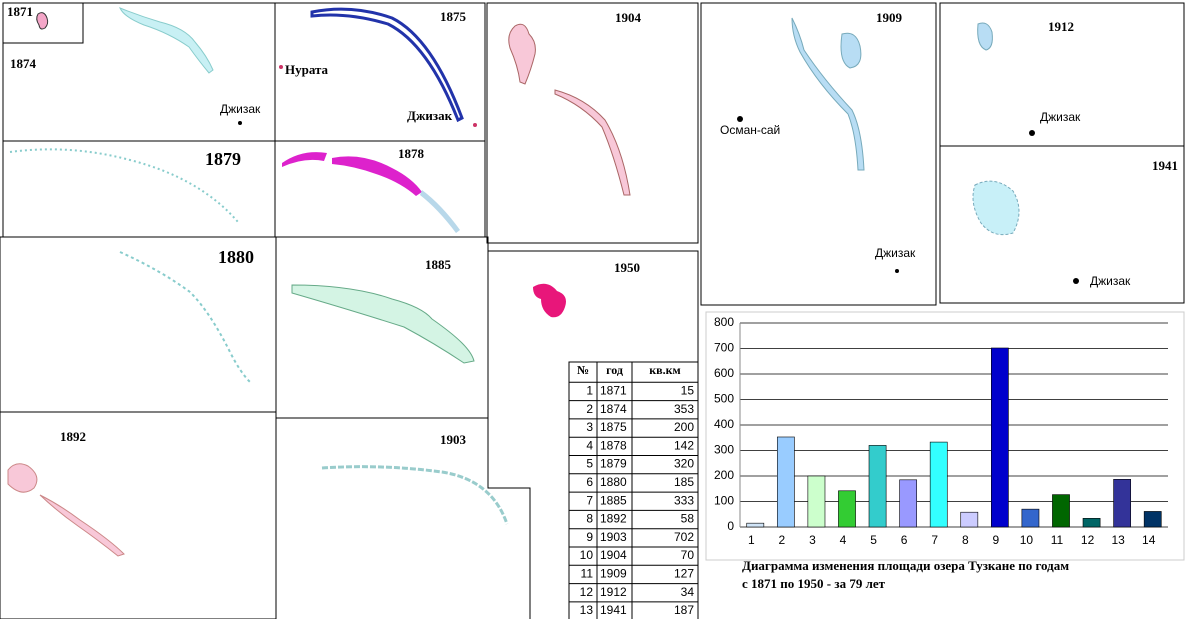 Image resolution: width=1186 pixels, height=619 pixels. I want to click on map-year: 1903, so click(453, 439).